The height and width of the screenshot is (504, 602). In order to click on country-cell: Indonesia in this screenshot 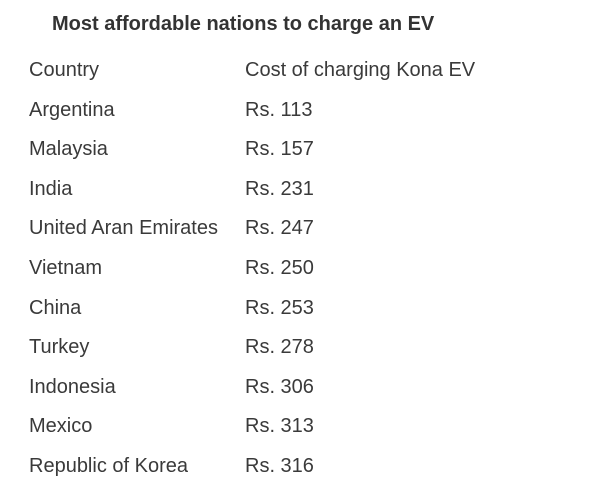, I will do `click(72, 386)`.